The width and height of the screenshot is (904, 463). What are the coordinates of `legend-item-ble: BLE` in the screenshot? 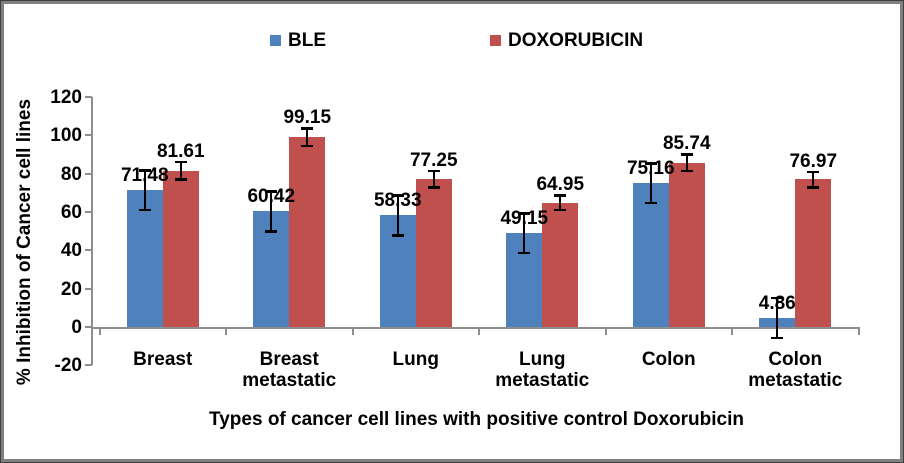 It's located at (298, 40).